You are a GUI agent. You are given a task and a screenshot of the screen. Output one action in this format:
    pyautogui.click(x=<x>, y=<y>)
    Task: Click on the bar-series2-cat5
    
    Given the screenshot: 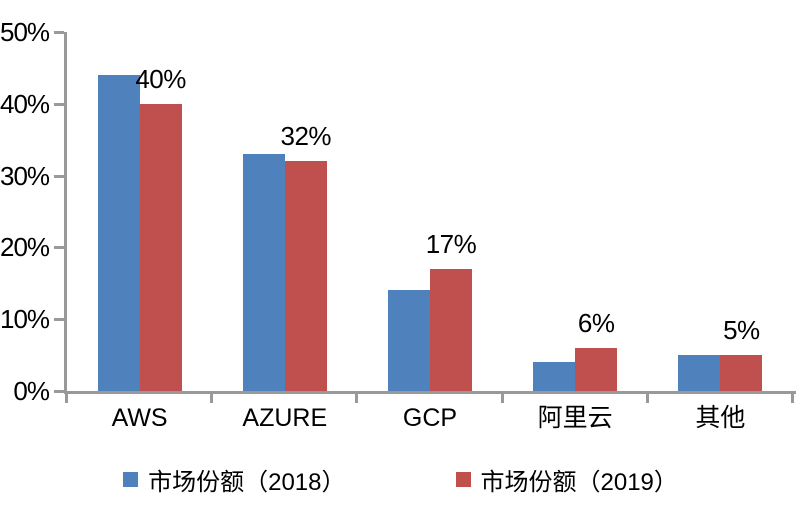 What is the action you would take?
    pyautogui.click(x=741, y=373)
    